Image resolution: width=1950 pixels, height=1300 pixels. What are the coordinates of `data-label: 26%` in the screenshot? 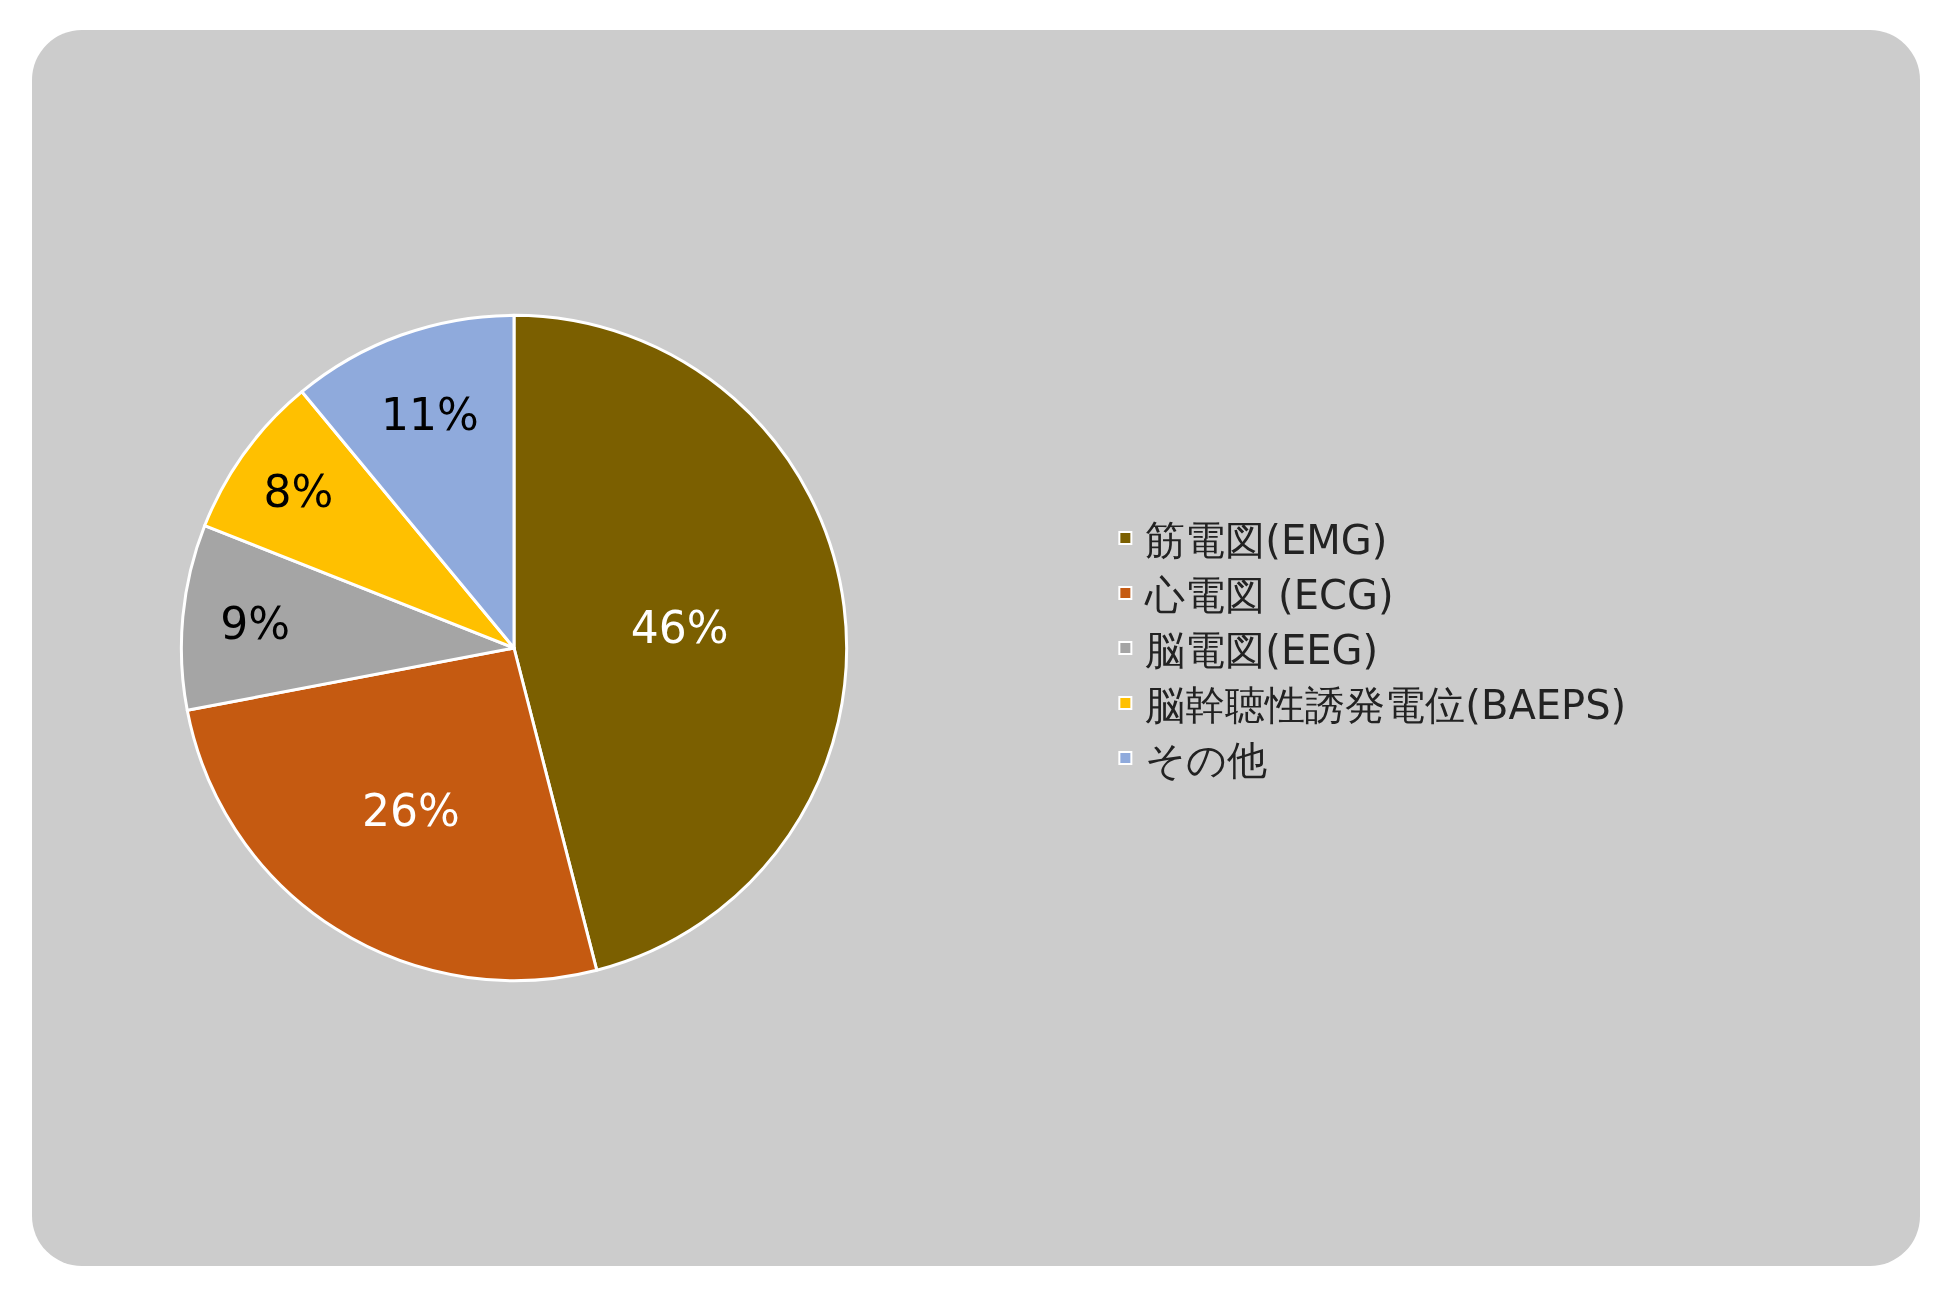 It's located at (411, 810).